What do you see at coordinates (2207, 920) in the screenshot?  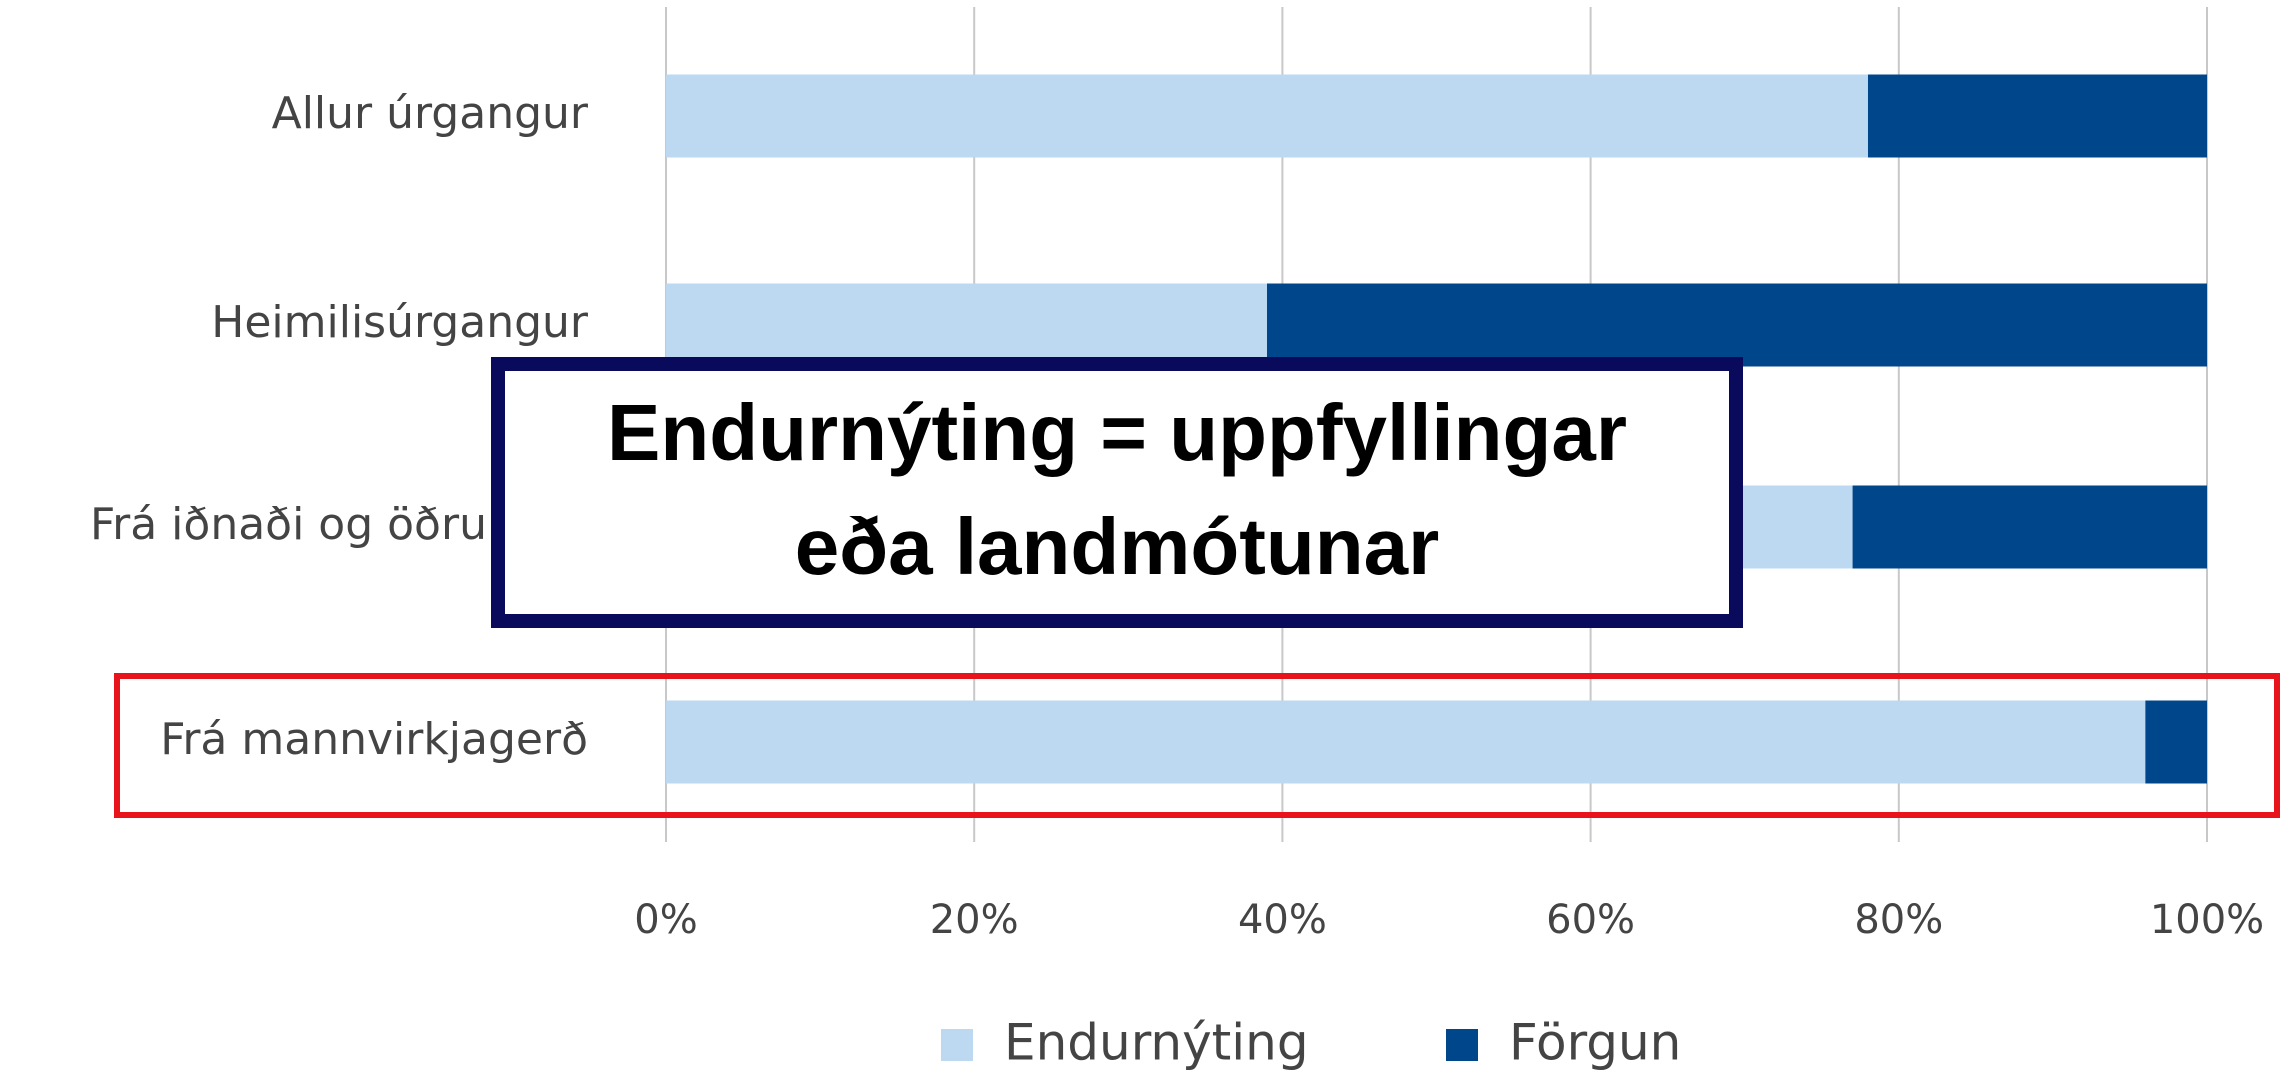 I see `x-tick-label: 100%` at bounding box center [2207, 920].